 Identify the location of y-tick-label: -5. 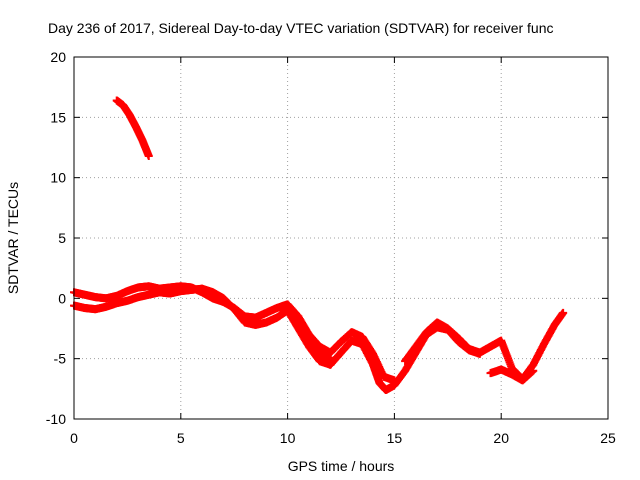
(60, 359).